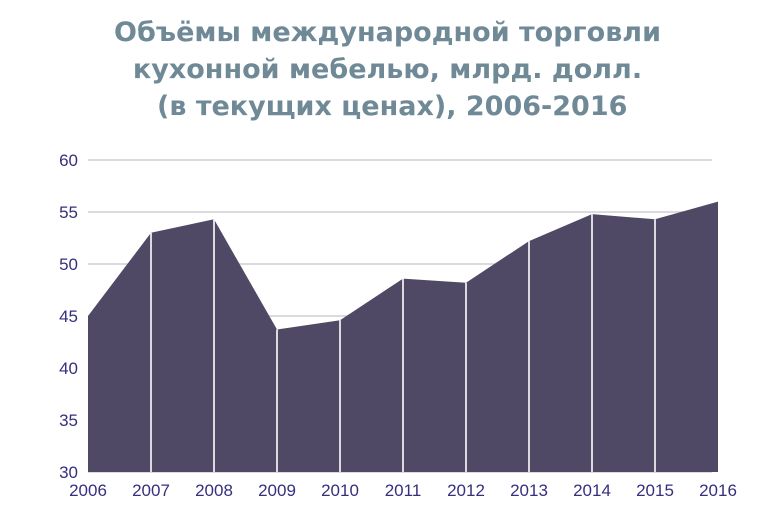 The image size is (775, 530). What do you see at coordinates (387, 106) in the screenshot?
I see `chart-title-line-3: (в текущих ценах), 2006-2016` at bounding box center [387, 106].